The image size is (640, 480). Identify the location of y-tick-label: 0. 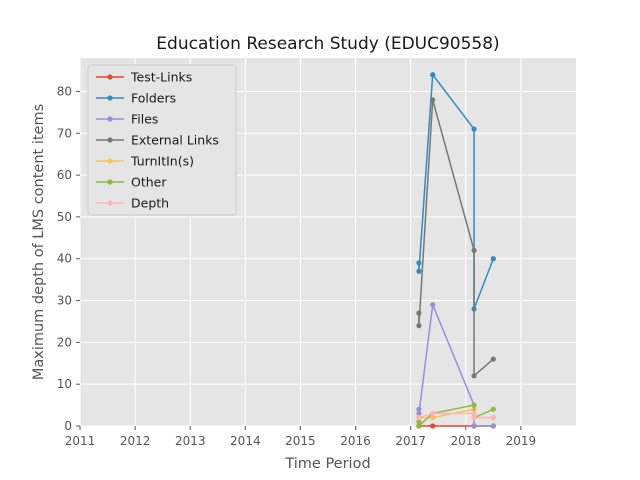
(68, 426).